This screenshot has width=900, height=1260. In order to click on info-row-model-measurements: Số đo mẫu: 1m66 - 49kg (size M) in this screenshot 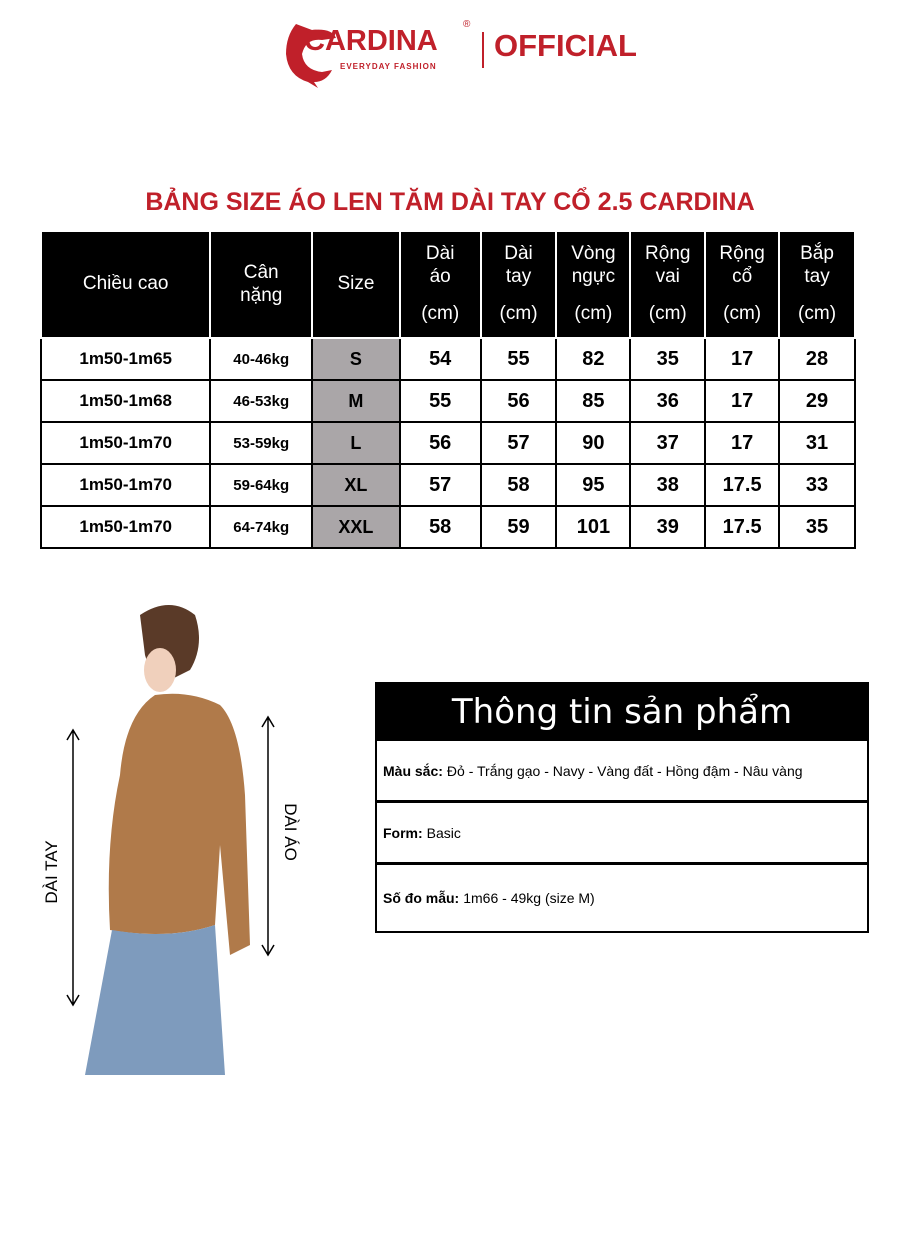, I will do `click(622, 898)`.